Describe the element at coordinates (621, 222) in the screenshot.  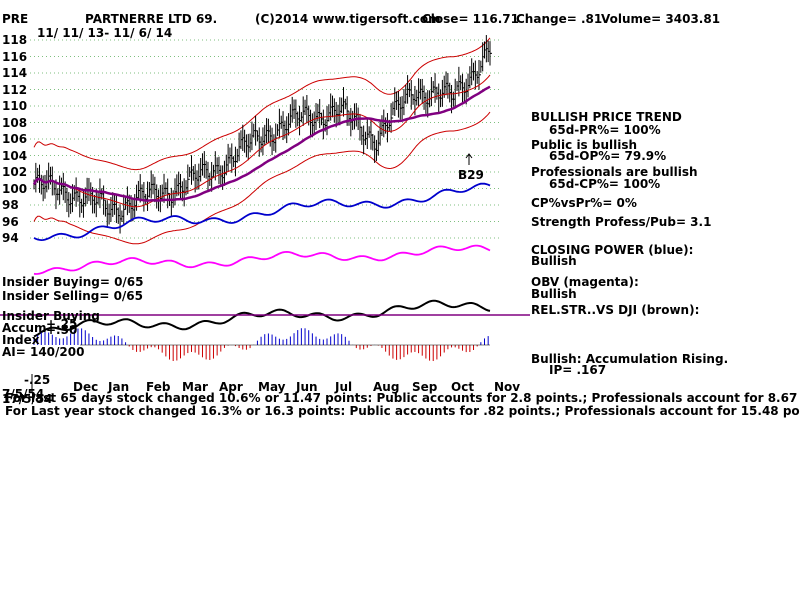
I see `strength-ratio: Strength Profess/Pub= 3.1` at that location.